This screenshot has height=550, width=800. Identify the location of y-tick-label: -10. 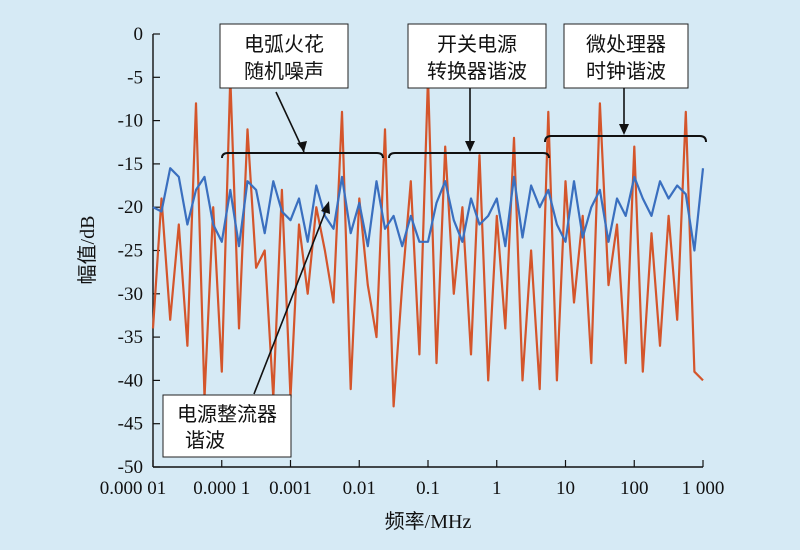
(130, 121).